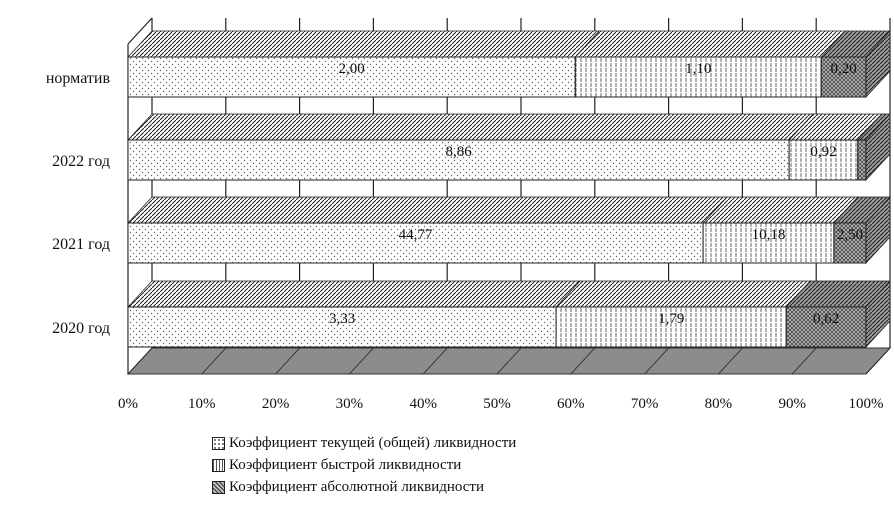 This screenshot has width=894, height=508. What do you see at coordinates (416, 235) in the screenshot?
I see `data-label: 44,77` at bounding box center [416, 235].